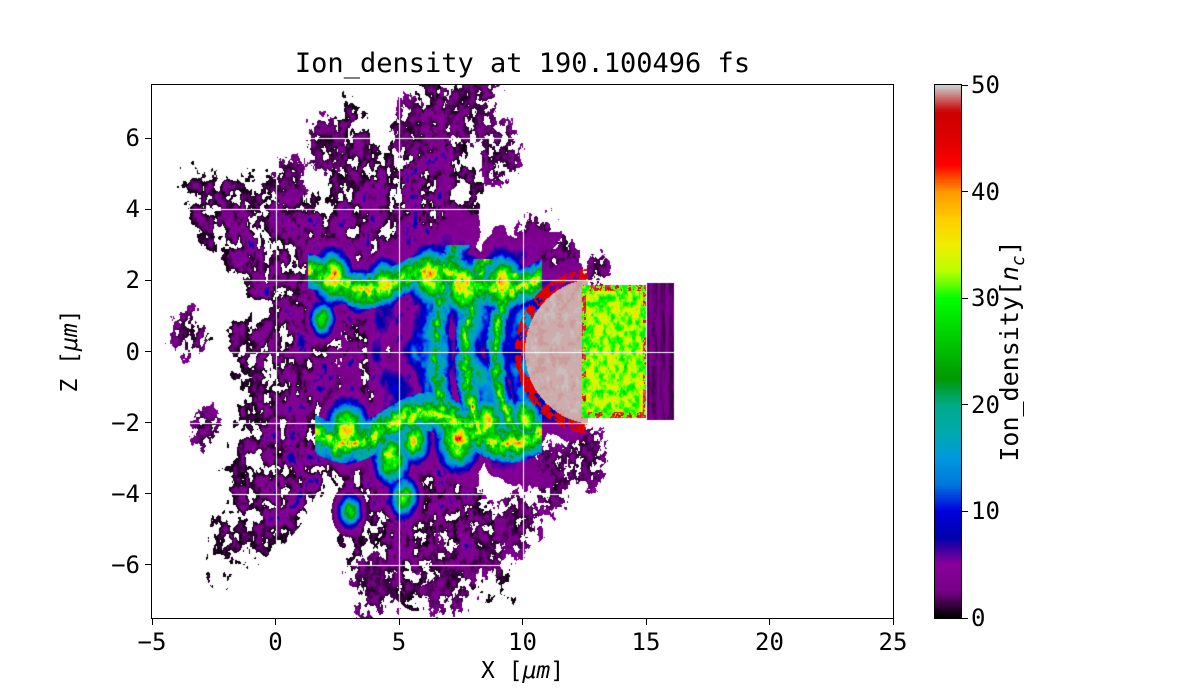 The image size is (1200, 700). Describe the element at coordinates (978, 618) in the screenshot. I see `colorbar-tick-label: 0` at that location.